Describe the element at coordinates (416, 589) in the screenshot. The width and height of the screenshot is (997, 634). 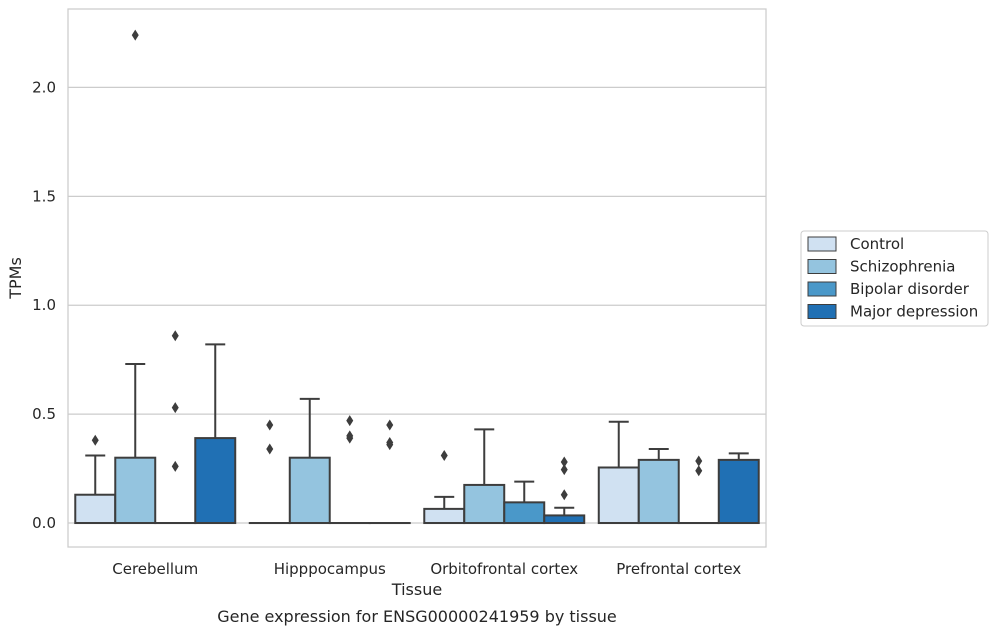
I see `x-axis-label: Tissue` at that location.